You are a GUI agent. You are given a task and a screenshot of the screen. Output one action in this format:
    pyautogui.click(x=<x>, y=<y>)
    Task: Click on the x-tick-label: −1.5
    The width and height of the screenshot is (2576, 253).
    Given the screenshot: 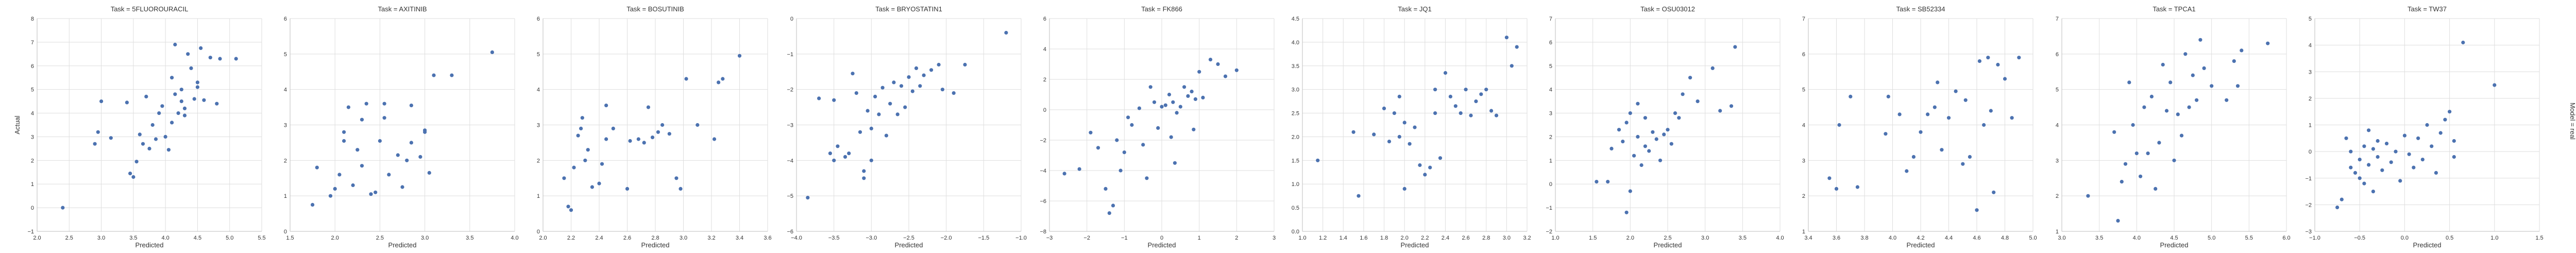 What is the action you would take?
    pyautogui.click(x=984, y=238)
    